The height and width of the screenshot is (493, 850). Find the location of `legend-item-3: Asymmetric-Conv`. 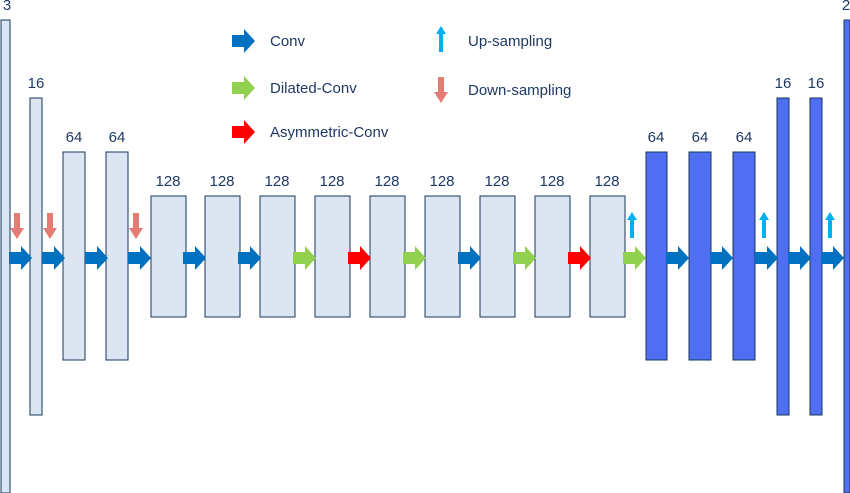

legend-item-3: Asymmetric-Conv is located at coordinates (310, 132).